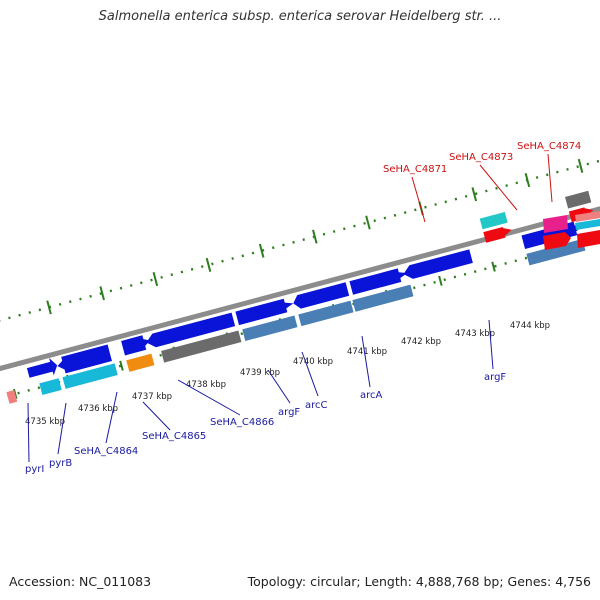 This screenshot has width=600, height=600. I want to click on gene-block-SeHA_C4873-grey, so click(578, 199).